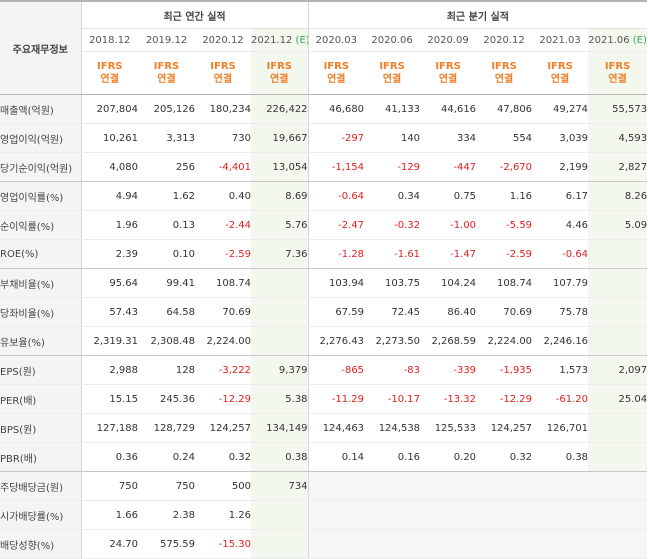 This screenshot has width=648, height=559. What do you see at coordinates (110, 40) in the screenshot?
I see `period-label: 2018.12` at bounding box center [110, 40].